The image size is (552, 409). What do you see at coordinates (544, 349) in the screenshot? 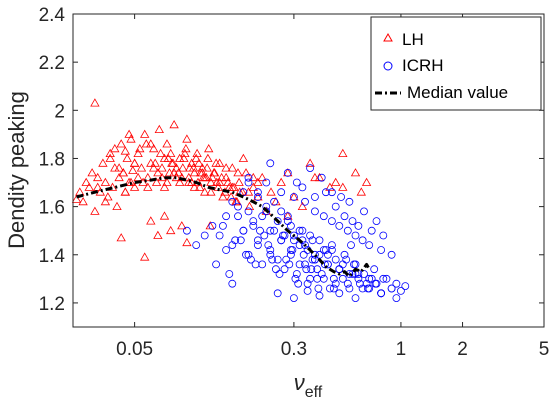
I see `x-tick-label: 5` at bounding box center [544, 349].